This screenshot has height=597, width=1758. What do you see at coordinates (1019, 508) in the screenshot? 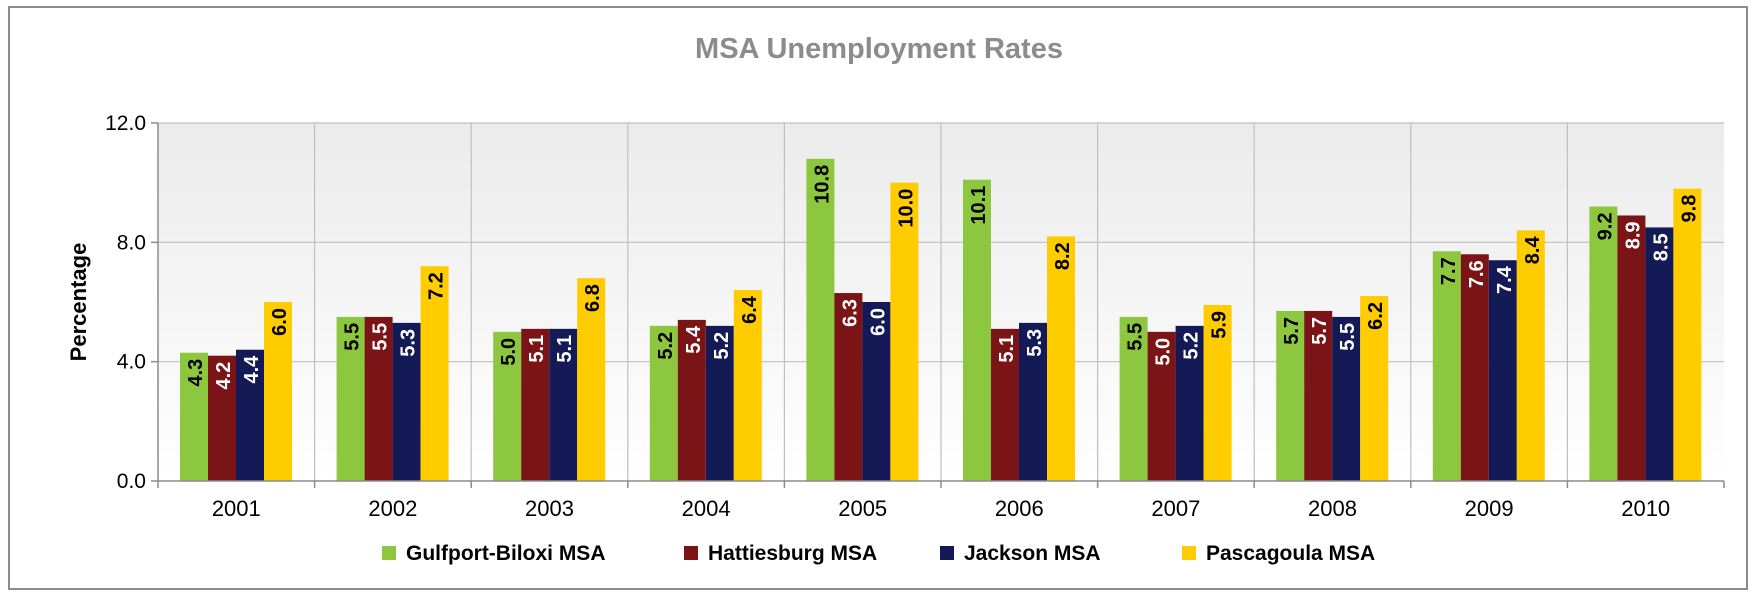
I see `x-tick-label: 2006` at bounding box center [1019, 508].